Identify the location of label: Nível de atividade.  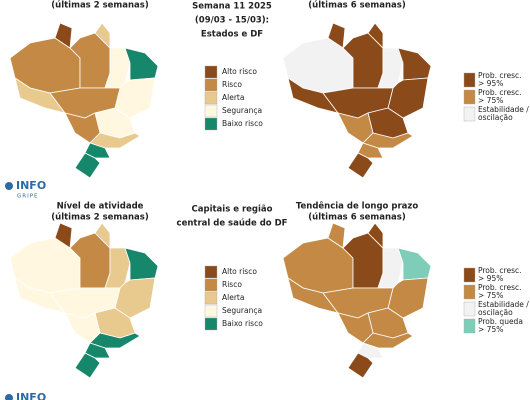
(100, 207).